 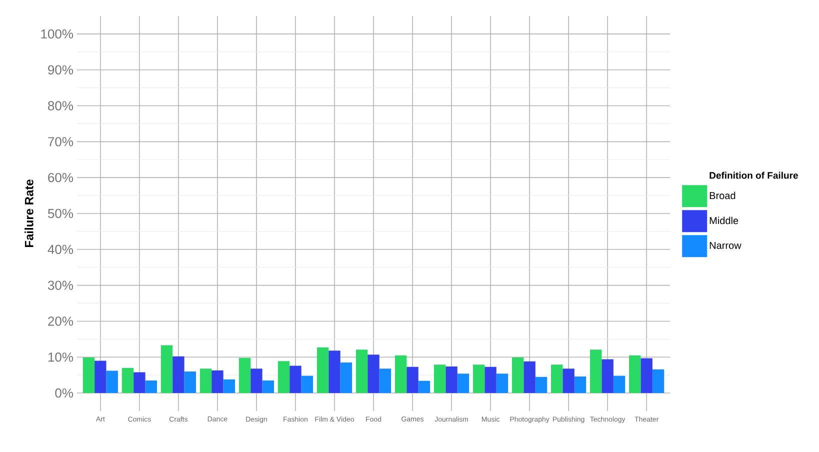 What do you see at coordinates (726, 245) in the screenshot?
I see `legend-label: Narrow` at bounding box center [726, 245].